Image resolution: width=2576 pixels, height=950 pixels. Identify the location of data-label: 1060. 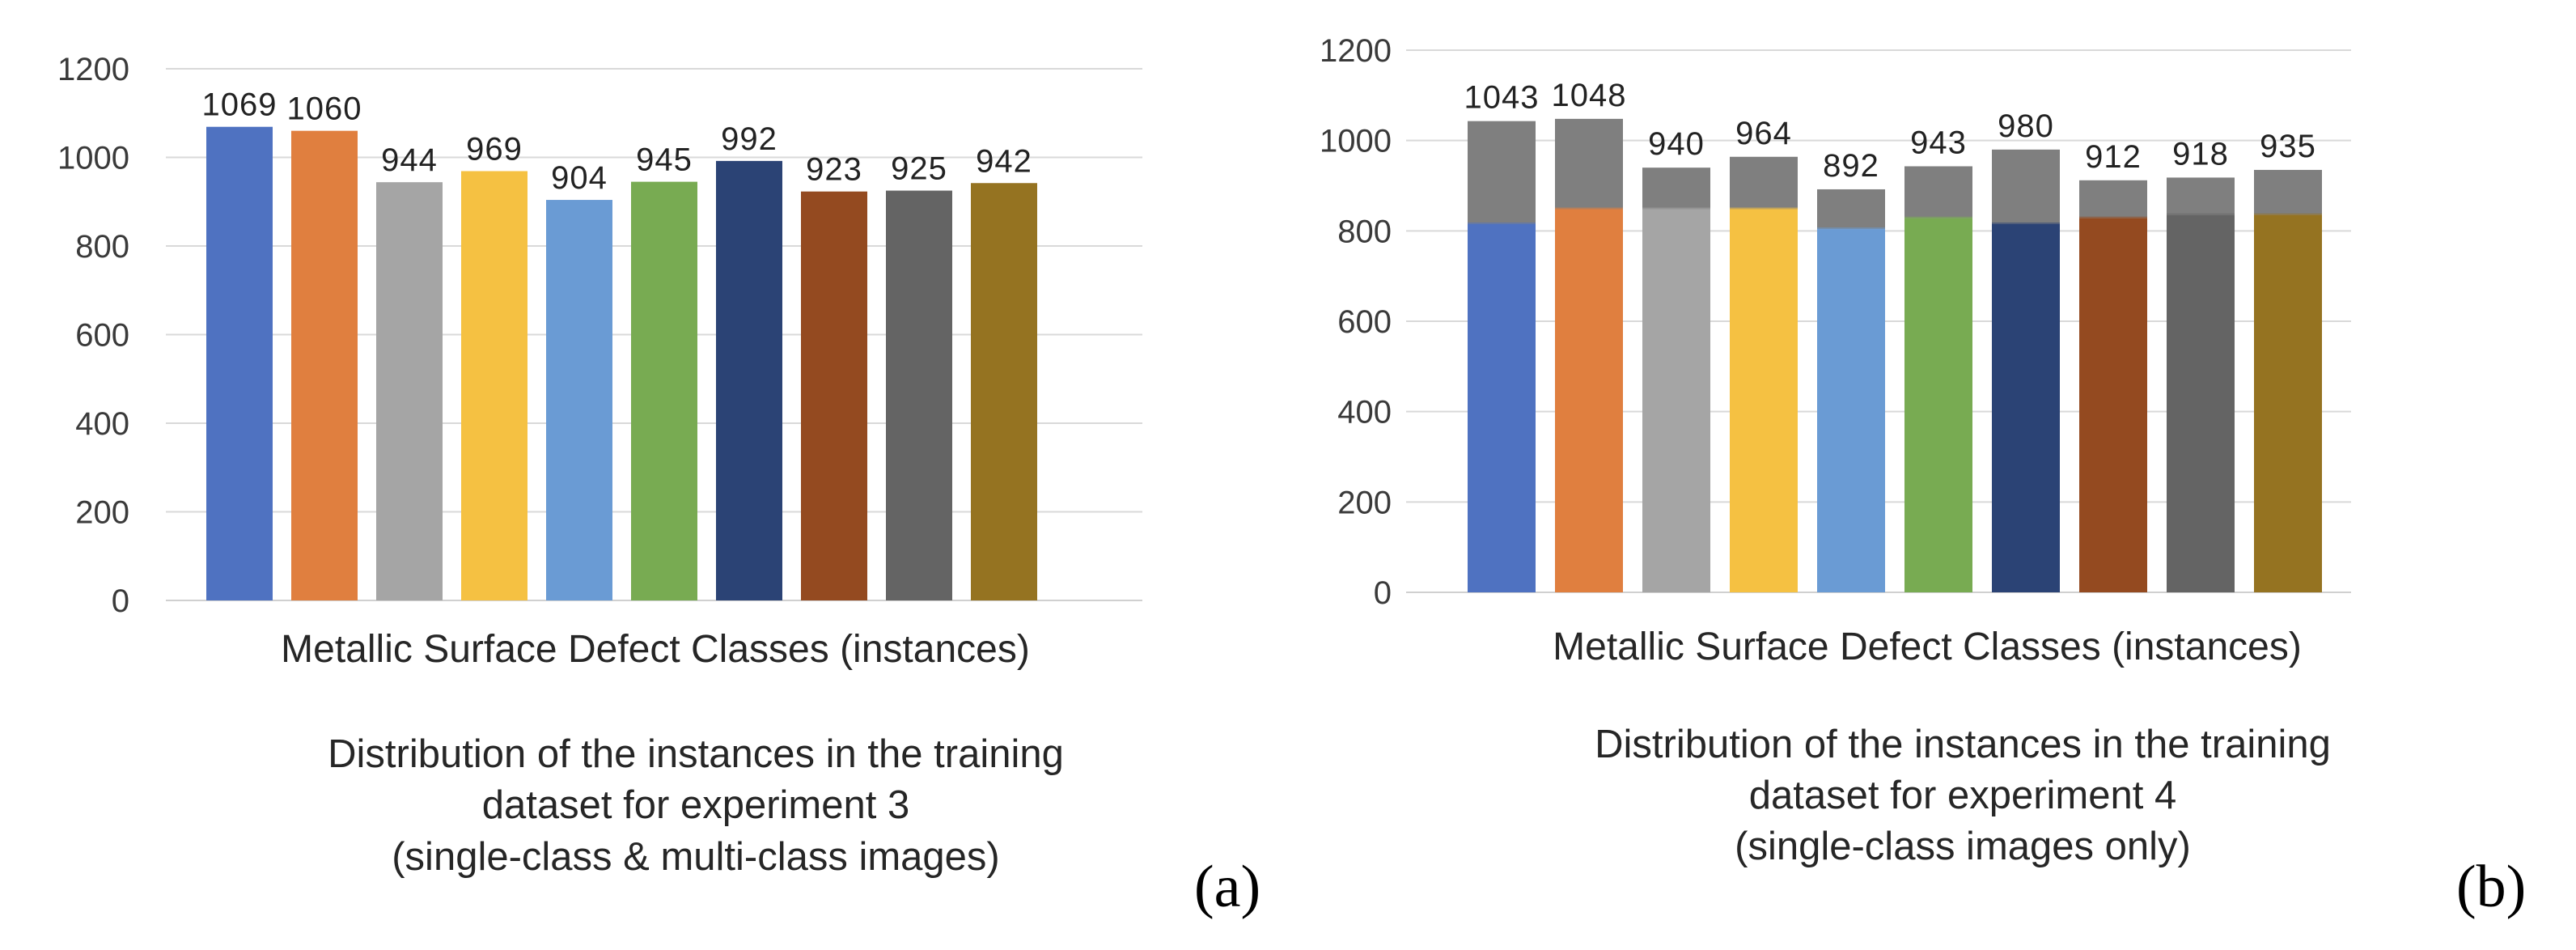
(324, 109).